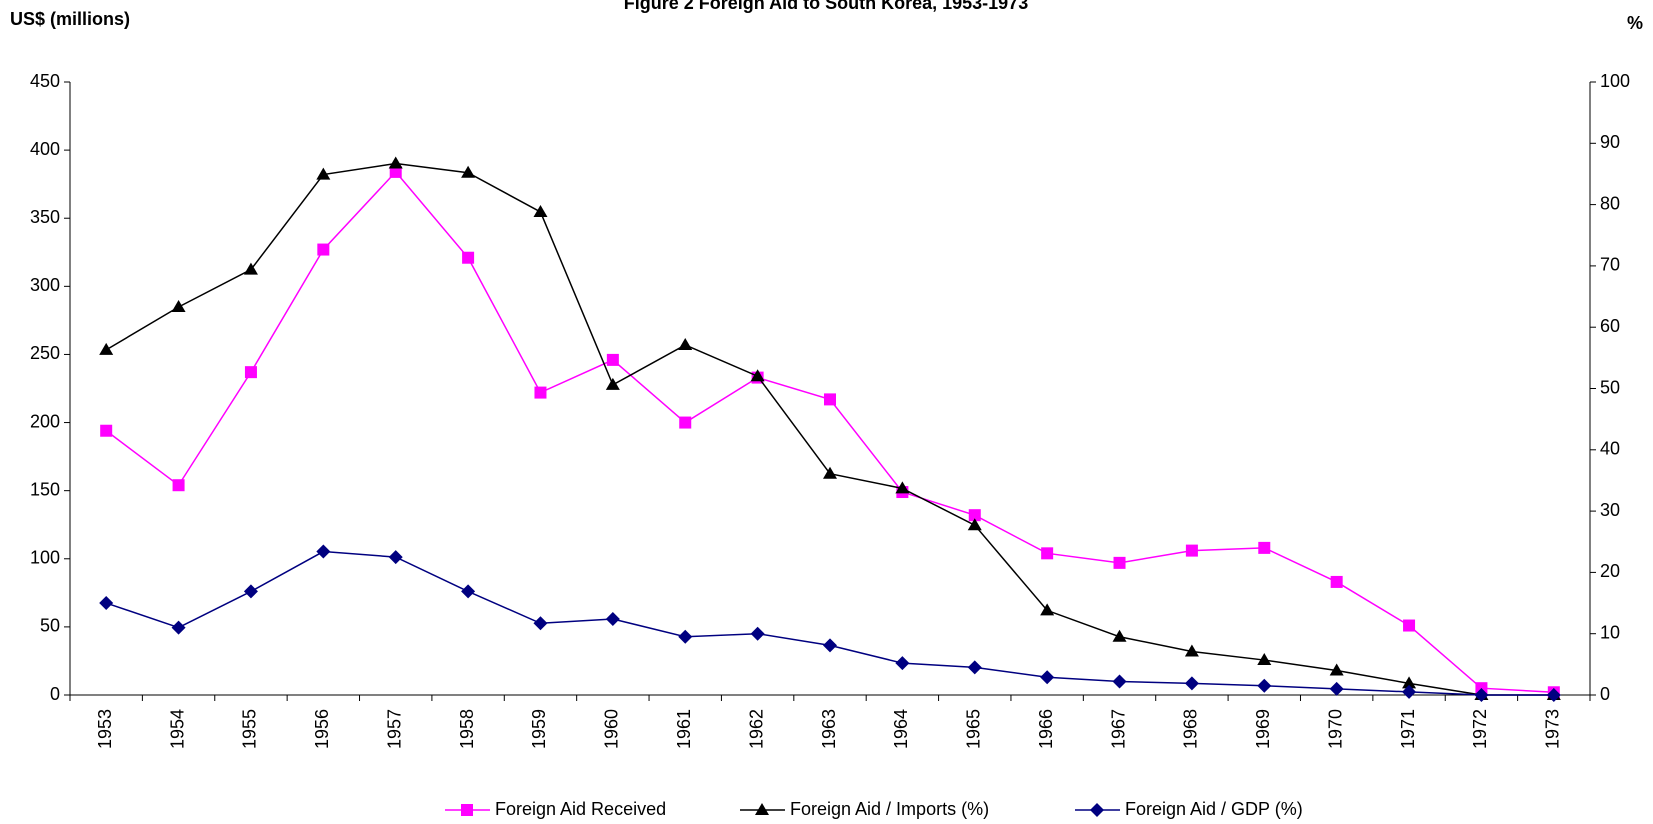 The height and width of the screenshot is (824, 1653). Describe the element at coordinates (1553, 729) in the screenshot. I see `x-tick-label: 1973` at that location.